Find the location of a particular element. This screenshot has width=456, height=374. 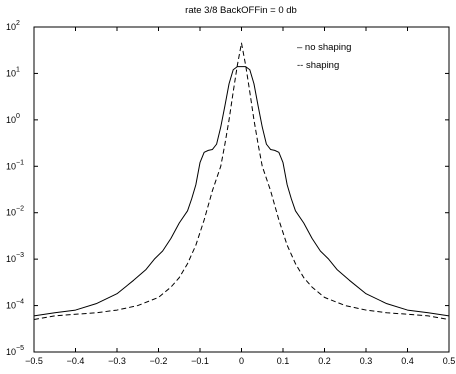

x-tick-label: 0.3 is located at coordinates (366, 361).